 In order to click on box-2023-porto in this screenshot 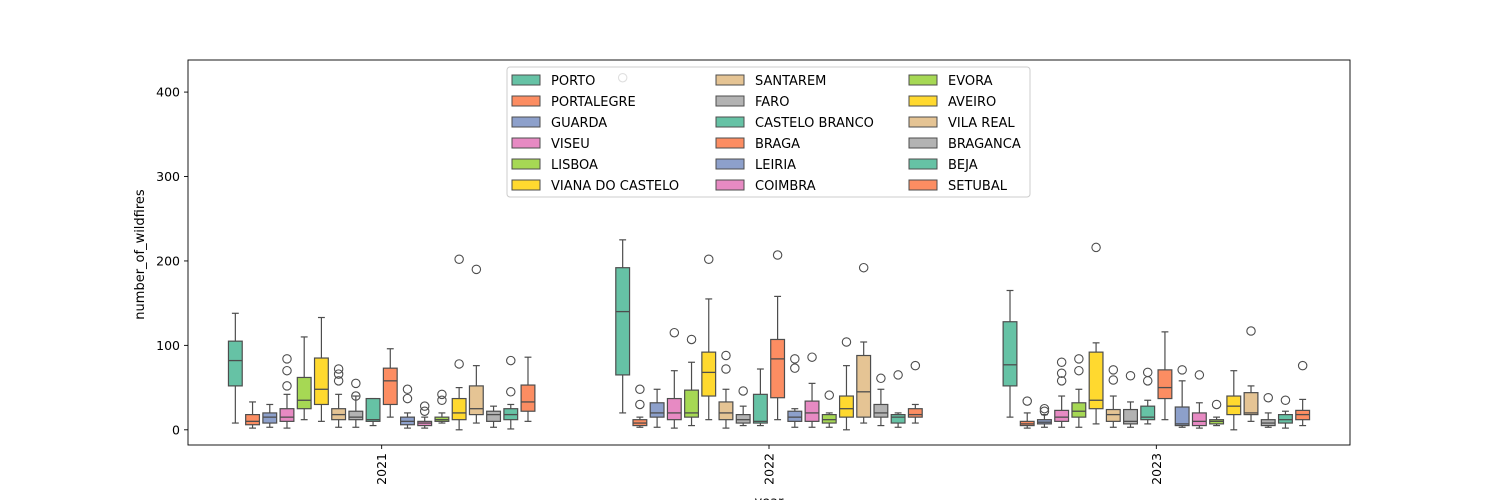, I will do `click(1010, 353)`.